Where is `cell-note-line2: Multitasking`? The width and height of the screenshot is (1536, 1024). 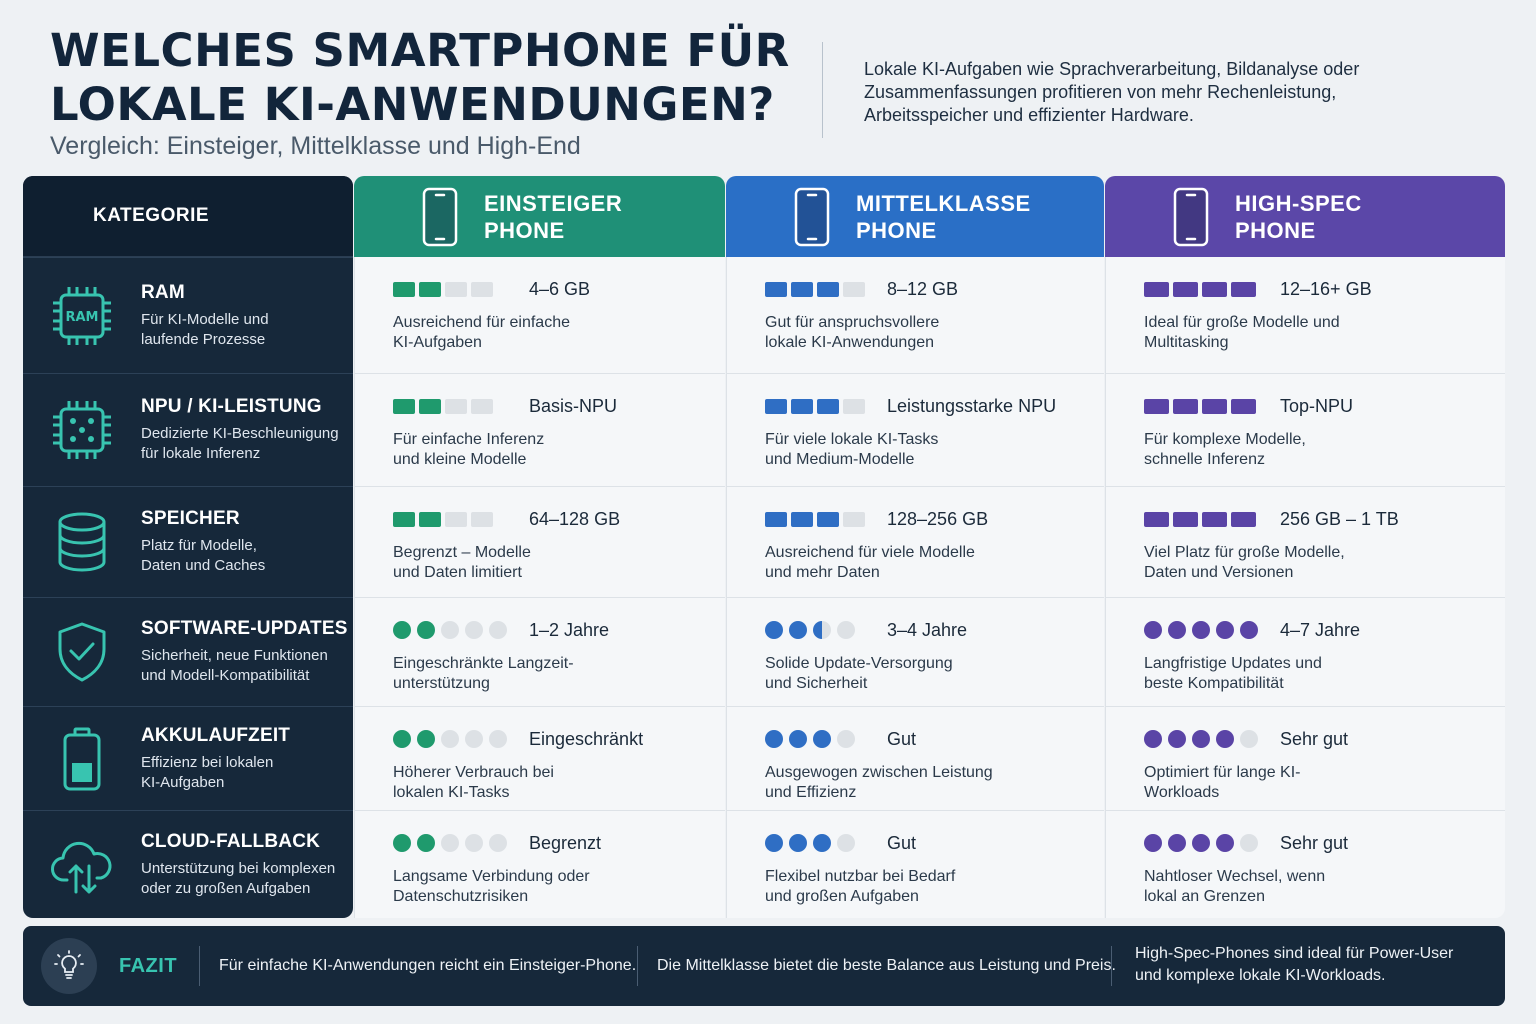
cell-note-line2: Multitasking is located at coordinates (1186, 342).